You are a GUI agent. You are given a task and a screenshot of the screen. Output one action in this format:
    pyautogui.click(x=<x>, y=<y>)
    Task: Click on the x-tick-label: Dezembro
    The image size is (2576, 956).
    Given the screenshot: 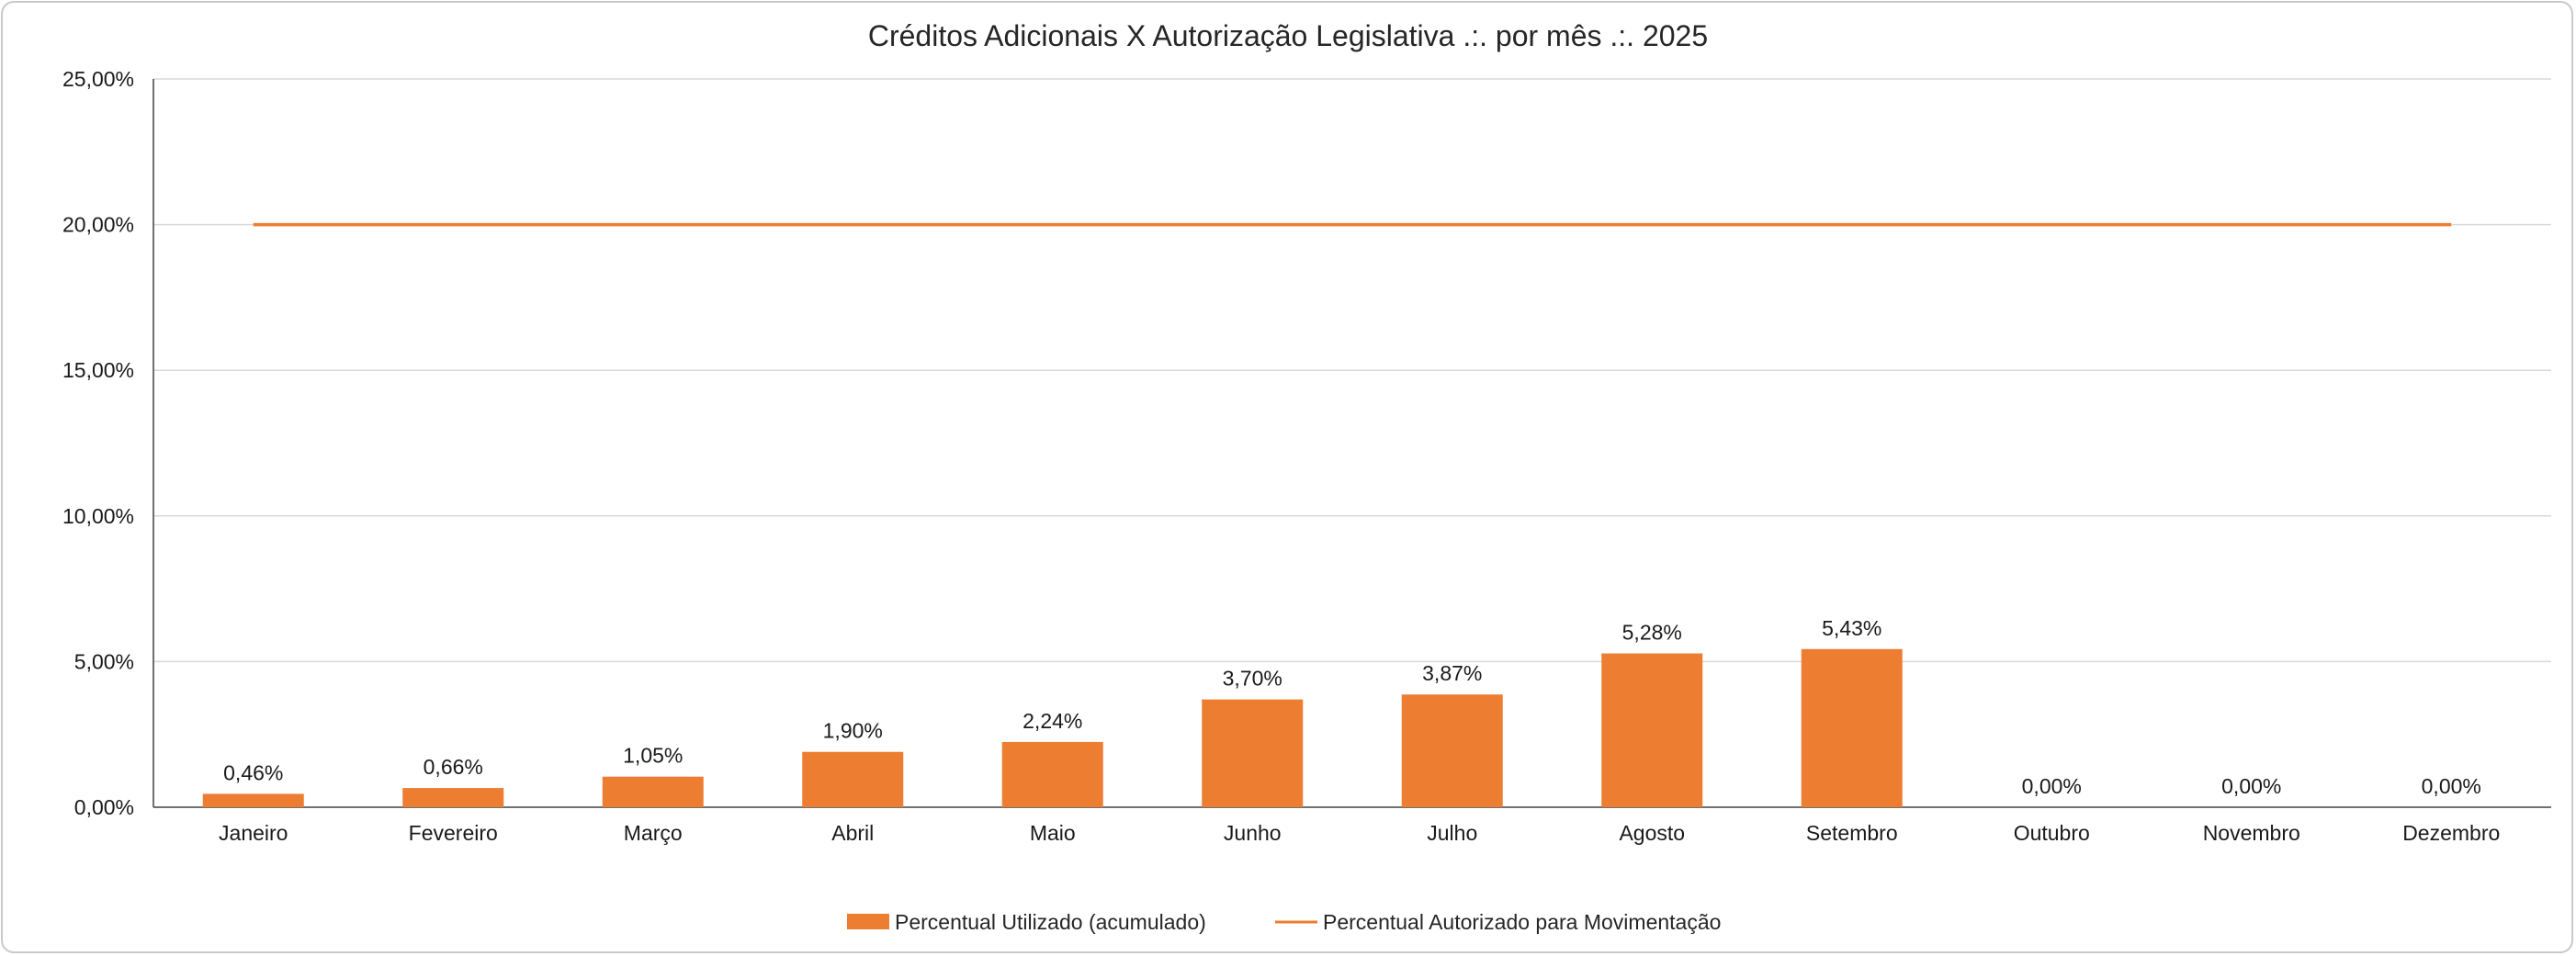 What is the action you would take?
    pyautogui.click(x=2451, y=833)
    